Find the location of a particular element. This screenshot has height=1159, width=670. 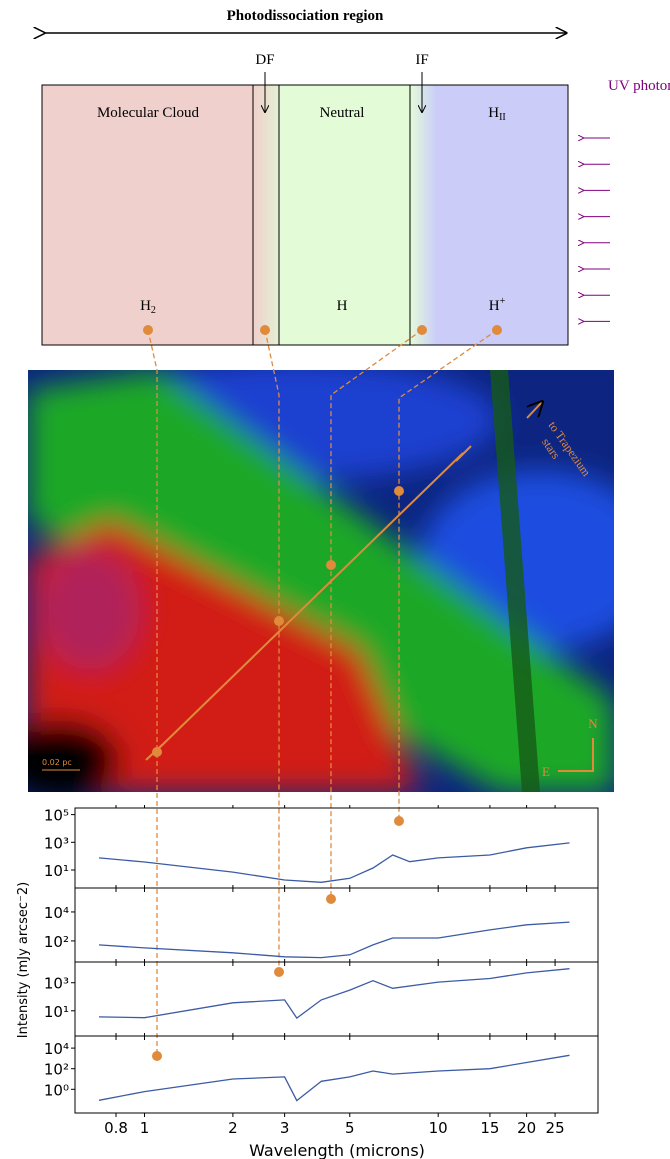

region-label: Molecular Cloud is located at coordinates (148, 113).